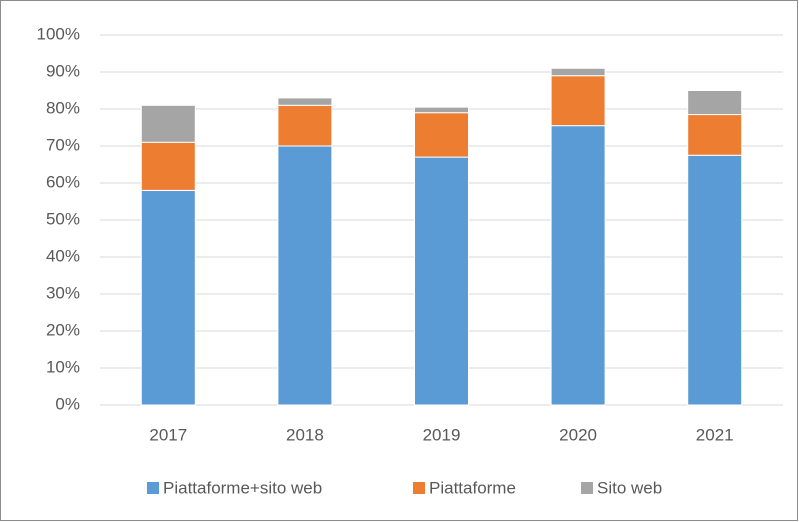  What do you see at coordinates (578, 434) in the screenshot?
I see `x-tick-label: 2020` at bounding box center [578, 434].